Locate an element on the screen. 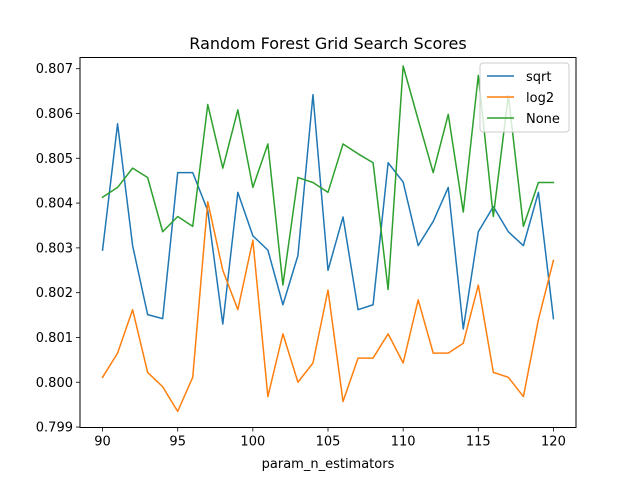 The image size is (640, 480). legend: sqrt log2 None is located at coordinates (524, 97).